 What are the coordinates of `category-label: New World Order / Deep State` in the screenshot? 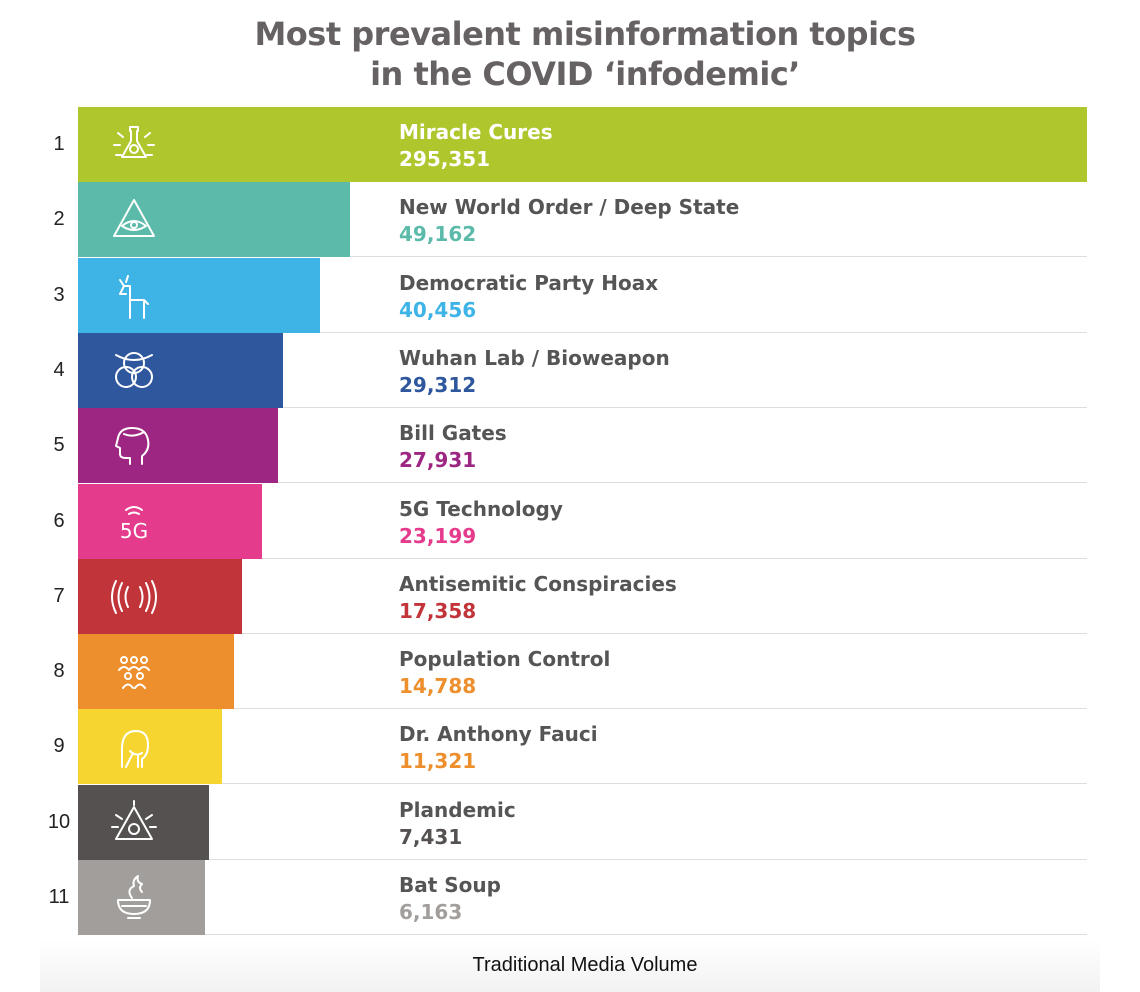 It's located at (569, 207).